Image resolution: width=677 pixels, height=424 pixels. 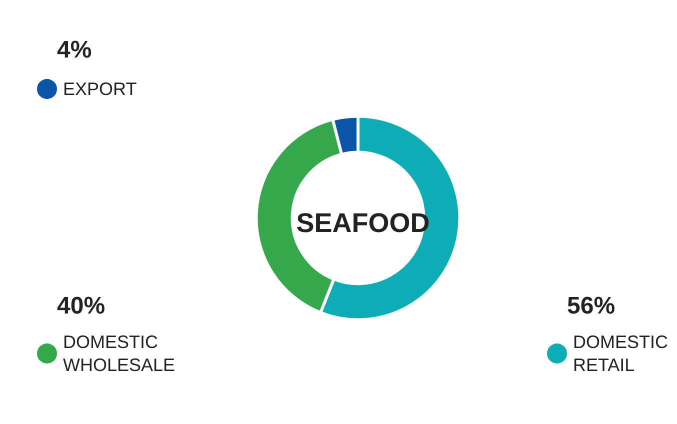 What do you see at coordinates (591, 306) in the screenshot?
I see `data-label: 56%` at bounding box center [591, 306].